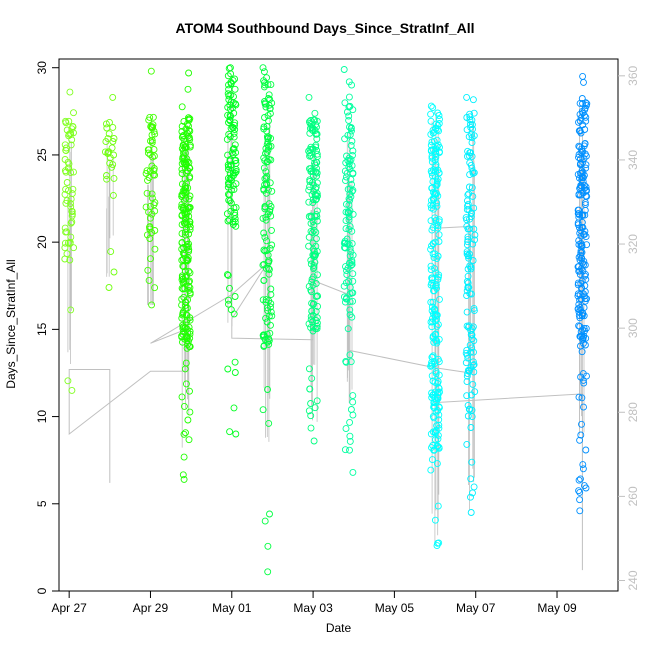 The image size is (650, 650). I want to click on y2-tick-label: 340, so click(633, 160).